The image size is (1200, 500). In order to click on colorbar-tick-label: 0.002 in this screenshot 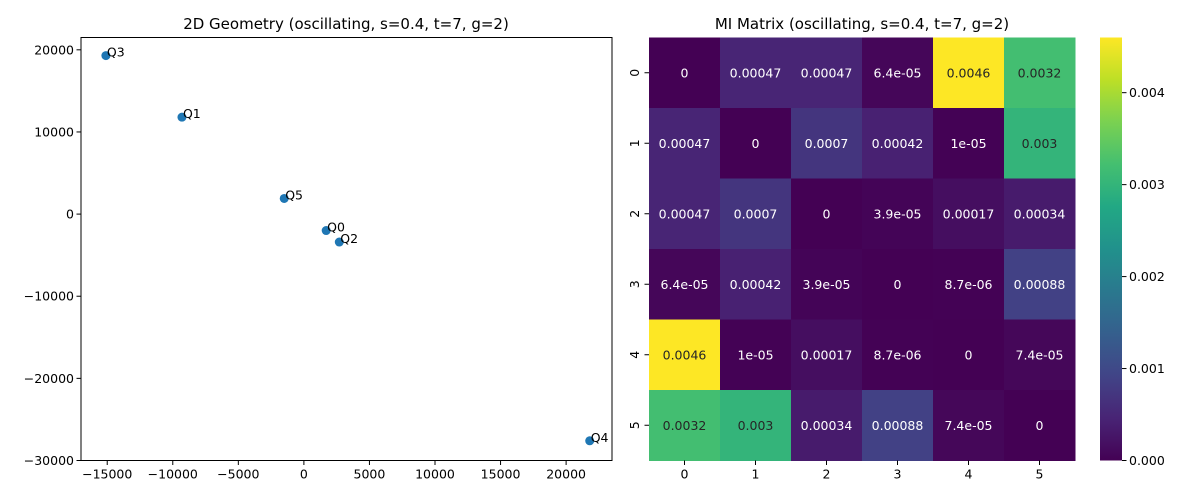, I will do `click(1147, 276)`.